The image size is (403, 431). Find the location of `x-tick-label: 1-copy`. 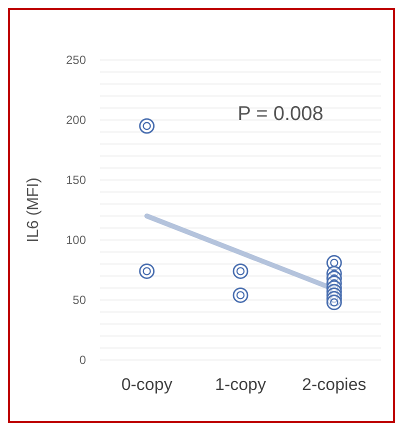

x-tick-label: 1-copy is located at coordinates (240, 384).